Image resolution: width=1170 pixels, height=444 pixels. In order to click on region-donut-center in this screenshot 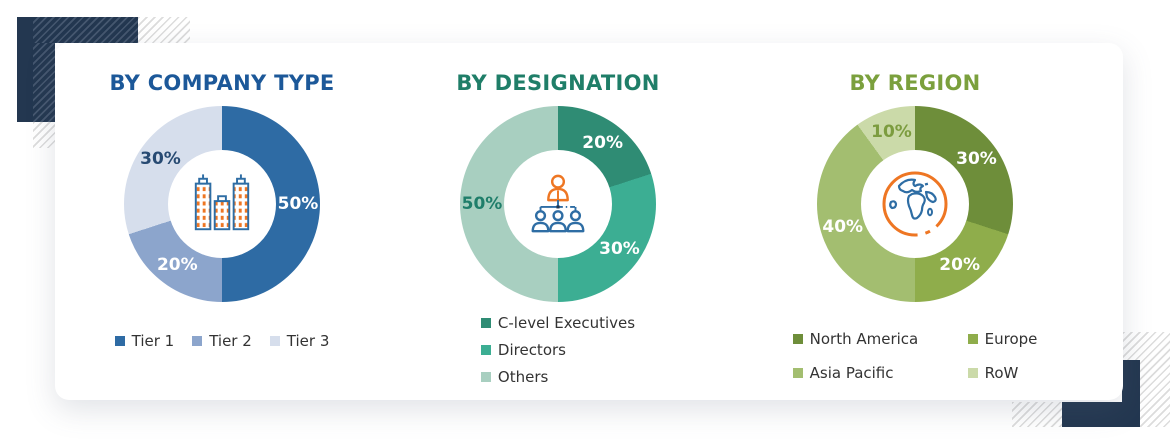, I will do `click(915, 204)`.